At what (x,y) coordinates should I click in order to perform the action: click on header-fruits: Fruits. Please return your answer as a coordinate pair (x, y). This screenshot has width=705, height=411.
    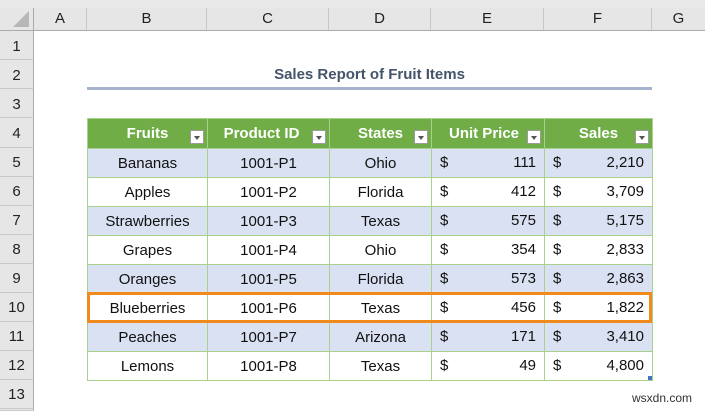
    Looking at the image, I should click on (147, 133).